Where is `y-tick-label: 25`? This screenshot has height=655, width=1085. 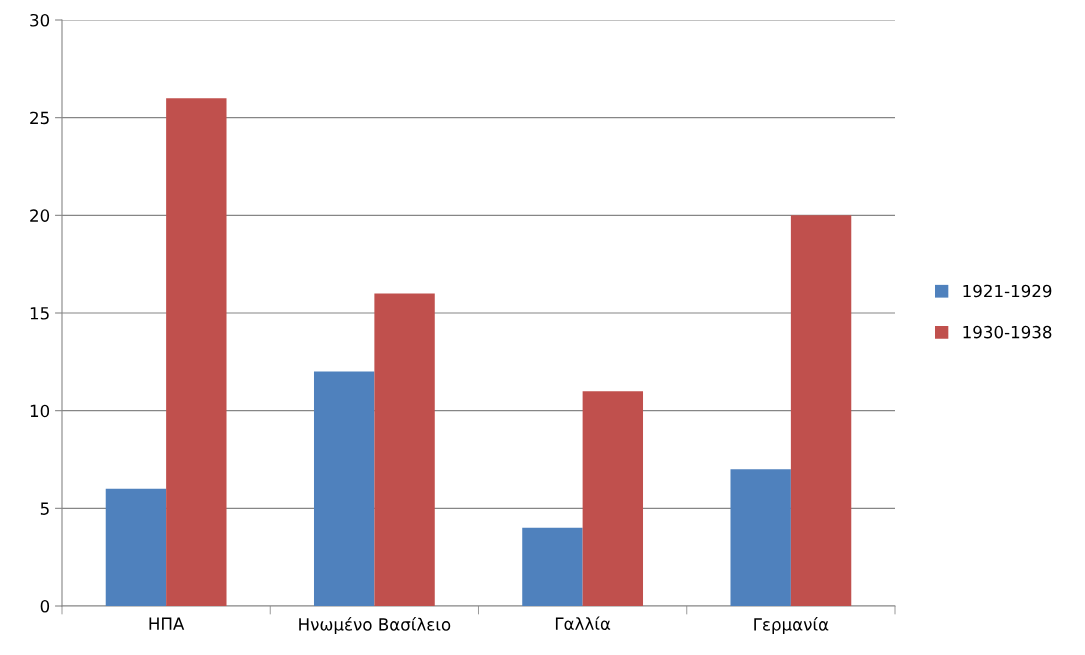 y-tick-label: 25 is located at coordinates (39, 118).